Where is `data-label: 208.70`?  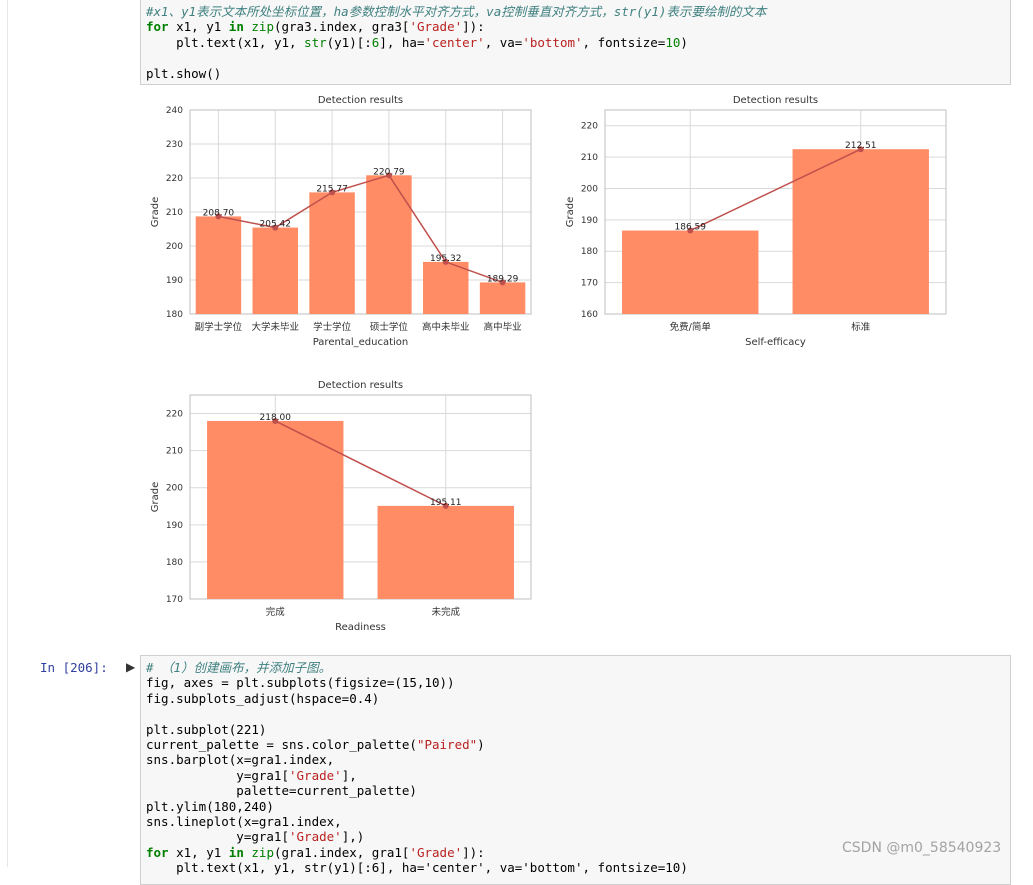 data-label: 208.70 is located at coordinates (219, 213).